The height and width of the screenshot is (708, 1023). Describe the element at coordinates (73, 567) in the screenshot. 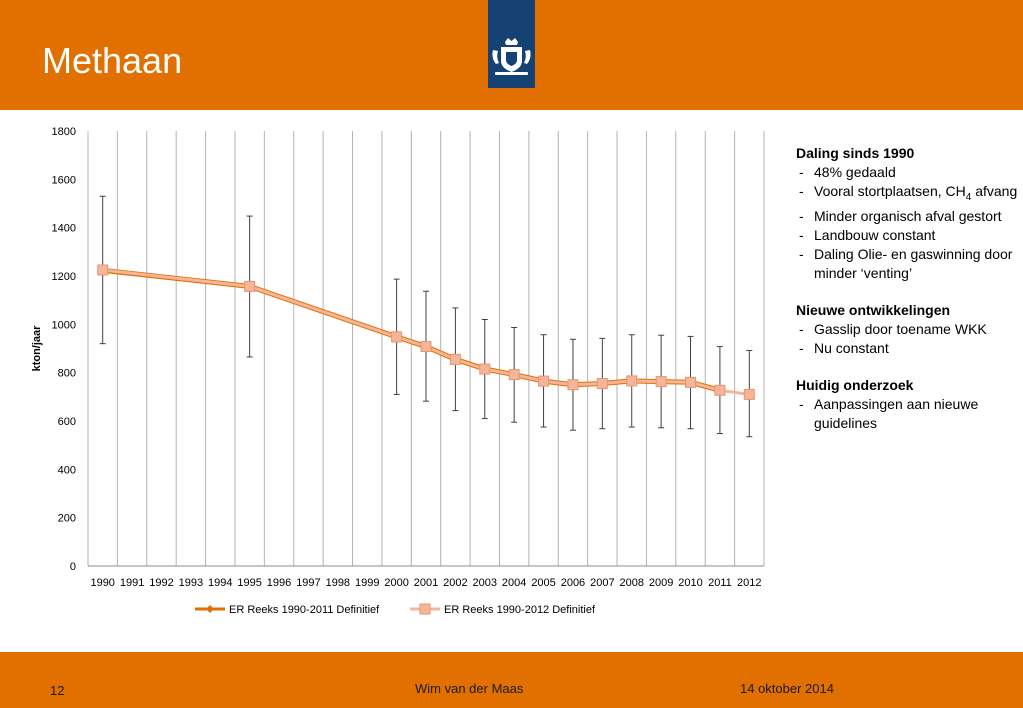

I see `y-tick-label: 0` at that location.